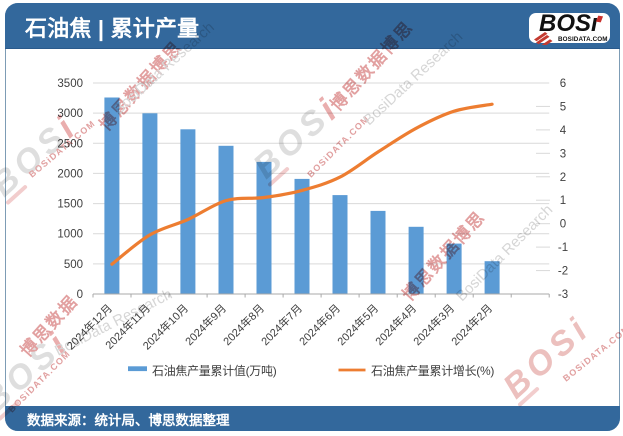  Describe the element at coordinates (563, 201) in the screenshot. I see `svg-text: 1` at that location.